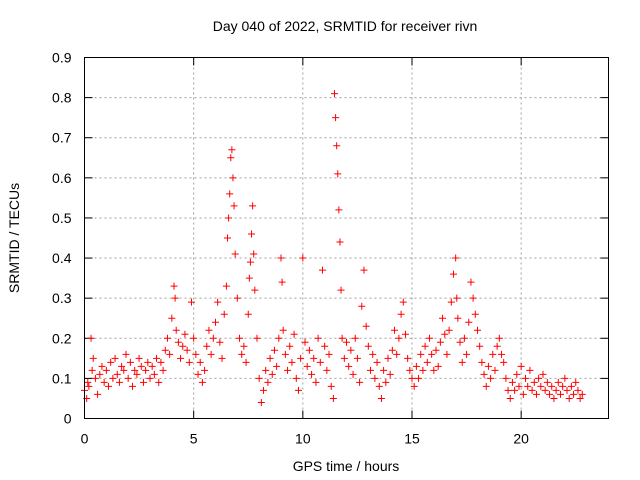  Describe the element at coordinates (62, 298) in the screenshot. I see `y-tick-label: 0.3` at that location.